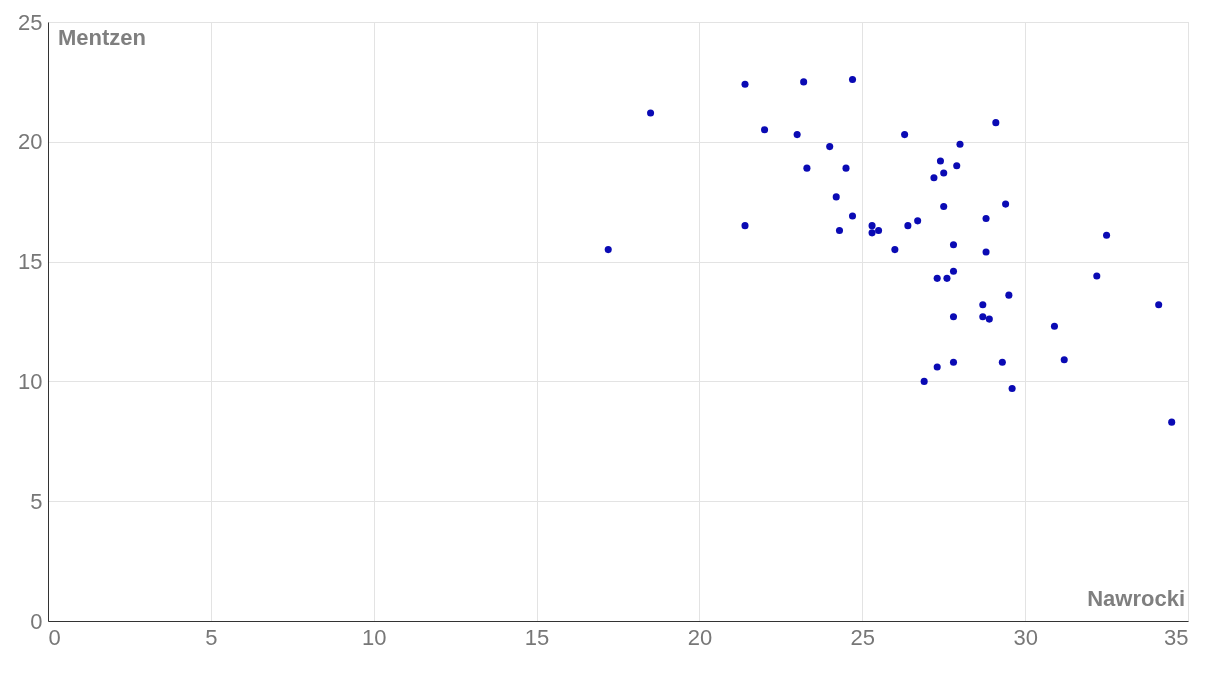 The width and height of the screenshot is (1220, 684). I want to click on y-tick-label: 20, so click(30, 142).